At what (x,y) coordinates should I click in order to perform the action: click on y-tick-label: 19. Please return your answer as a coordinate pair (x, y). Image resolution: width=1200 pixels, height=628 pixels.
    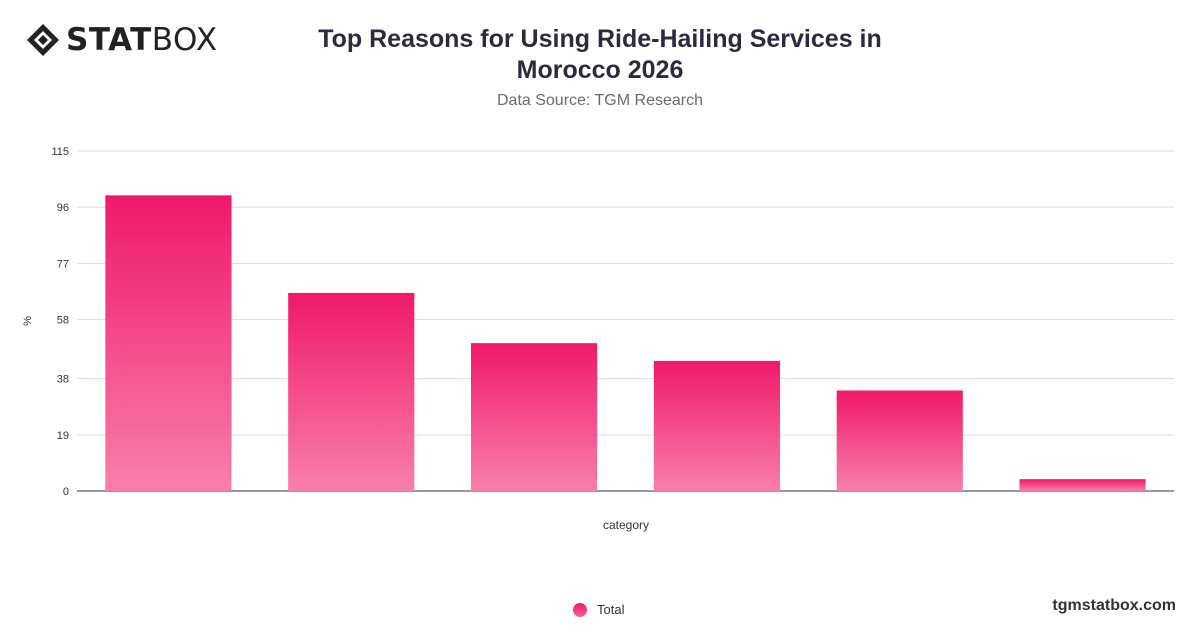
    Looking at the image, I should click on (63, 436).